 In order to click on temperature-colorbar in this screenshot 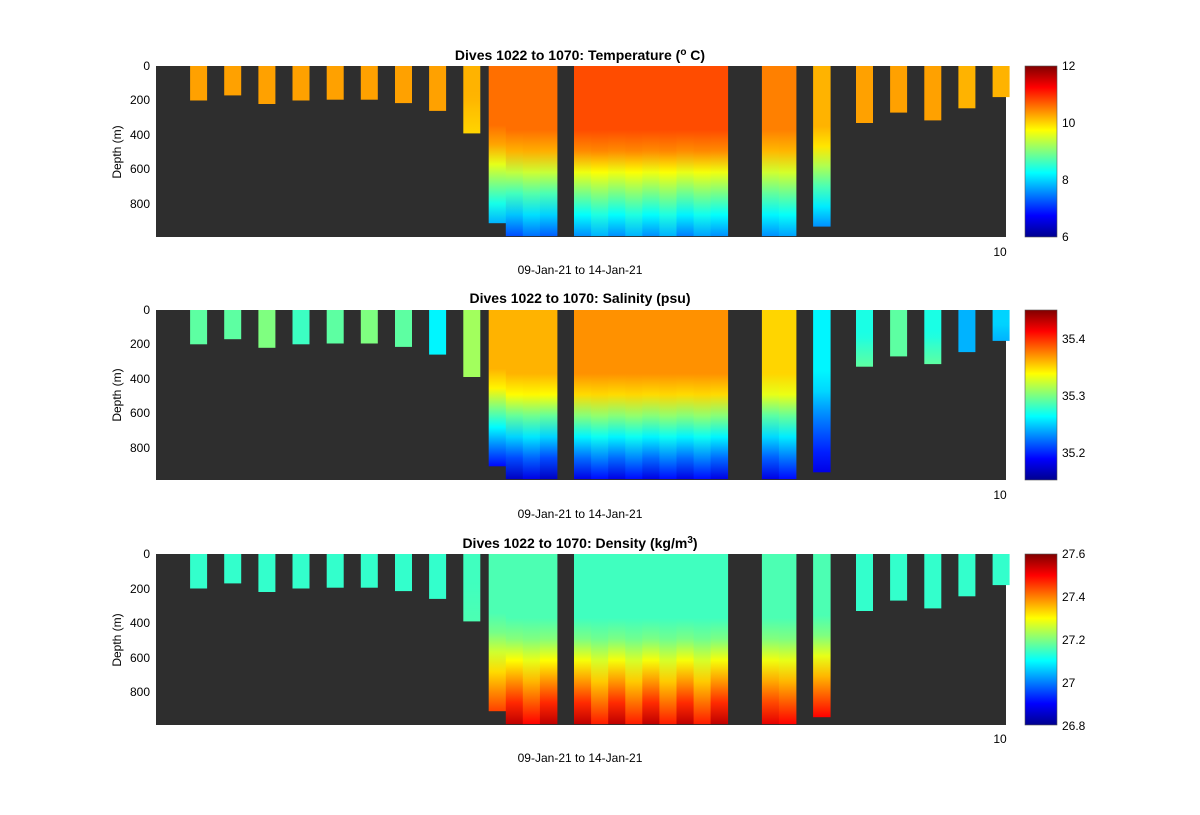, I will do `click(1041, 151)`.